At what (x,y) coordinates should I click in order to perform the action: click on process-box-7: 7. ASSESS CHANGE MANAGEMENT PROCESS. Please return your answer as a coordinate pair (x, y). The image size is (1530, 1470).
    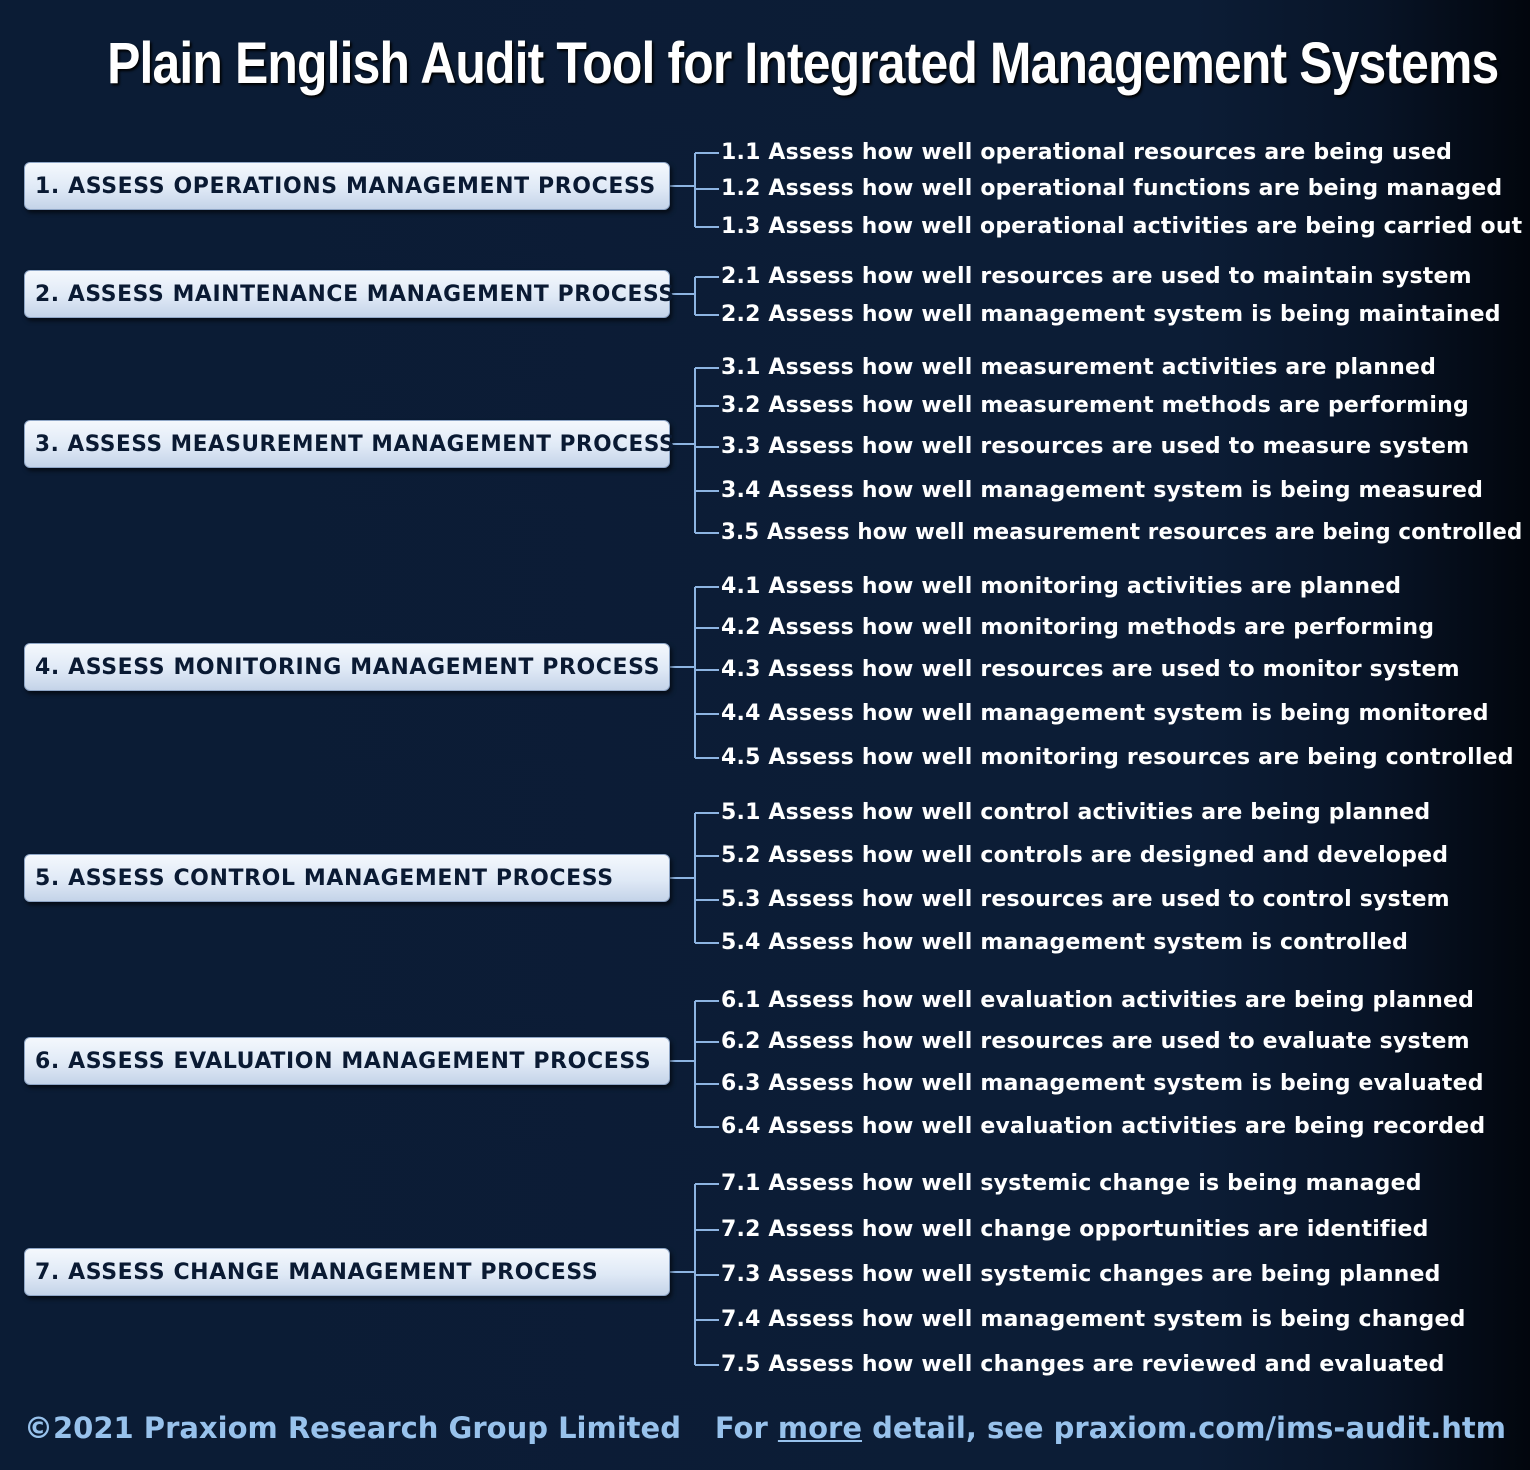
    Looking at the image, I should click on (347, 1272).